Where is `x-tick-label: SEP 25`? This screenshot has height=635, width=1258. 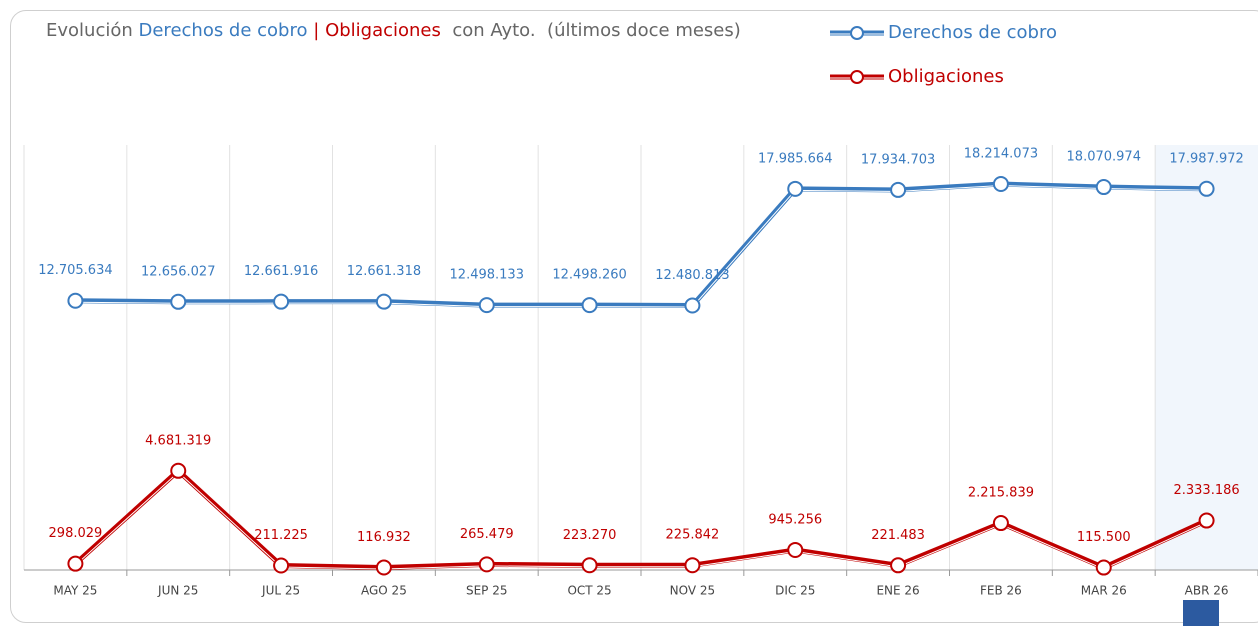 x-tick-label: SEP 25 is located at coordinates (487, 591).